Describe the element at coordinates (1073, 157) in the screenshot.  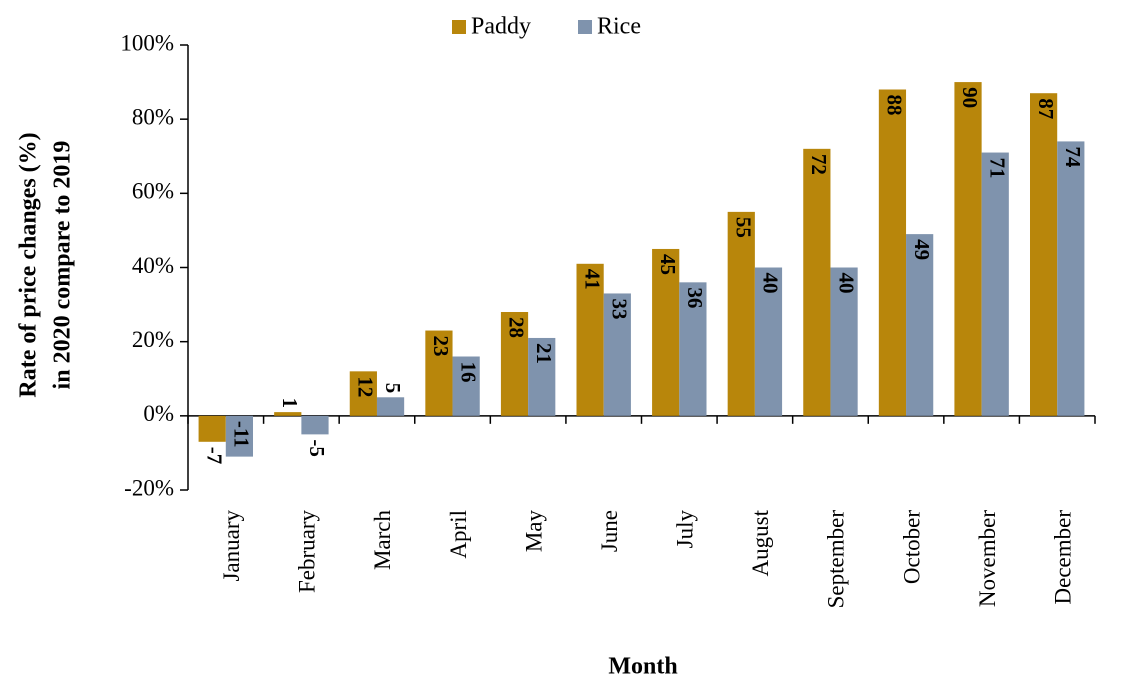
I see `value-label: 74` at that location.